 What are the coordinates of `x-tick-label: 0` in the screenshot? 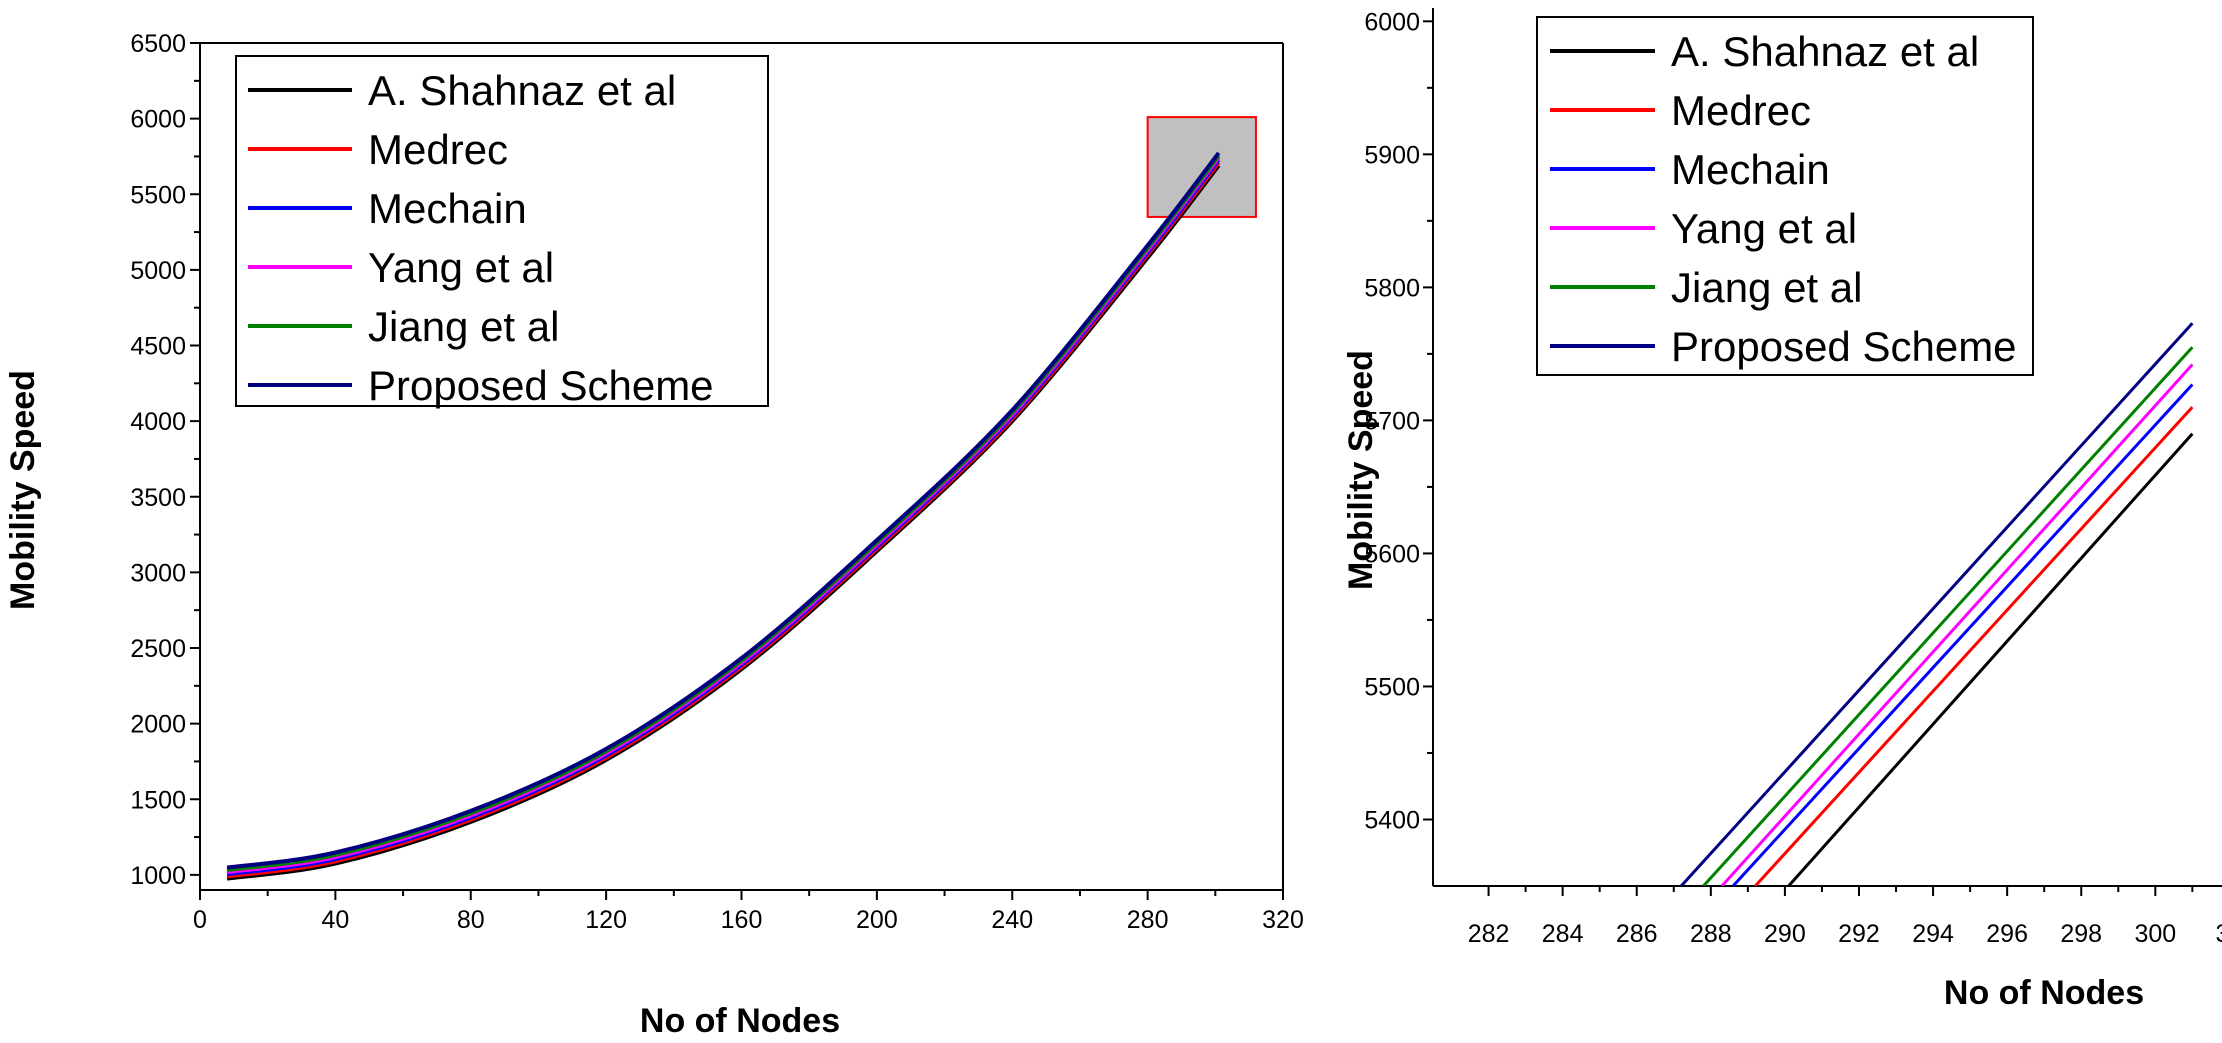 It's located at (200, 920).